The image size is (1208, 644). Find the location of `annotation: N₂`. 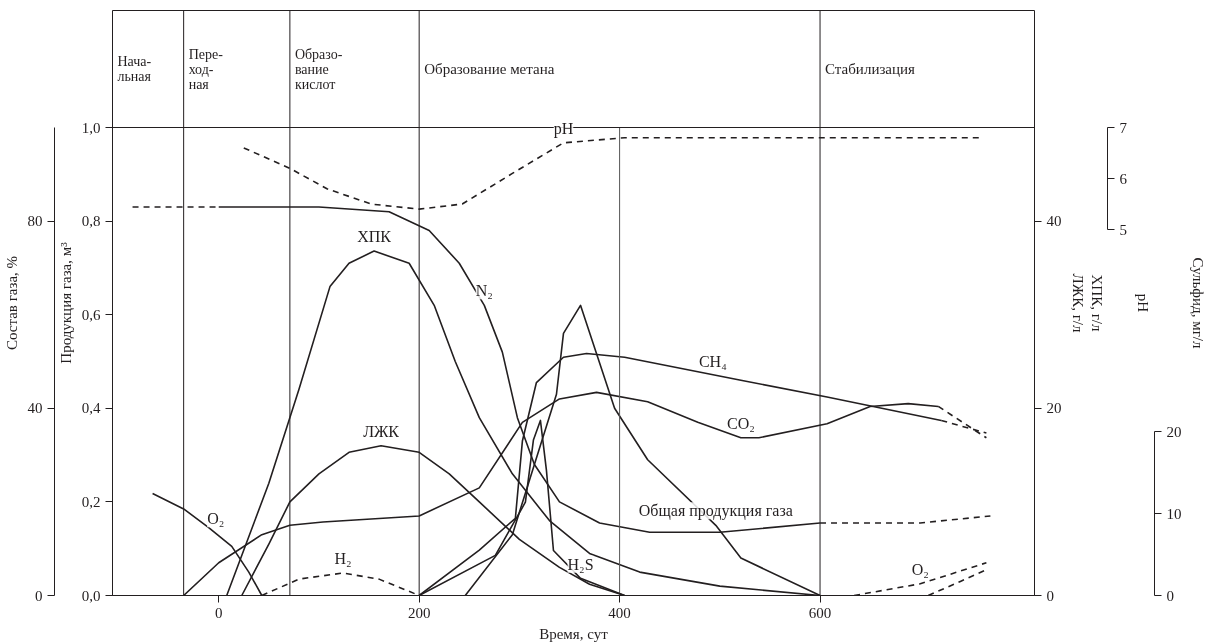

annotation: N₂ is located at coordinates (484, 291).